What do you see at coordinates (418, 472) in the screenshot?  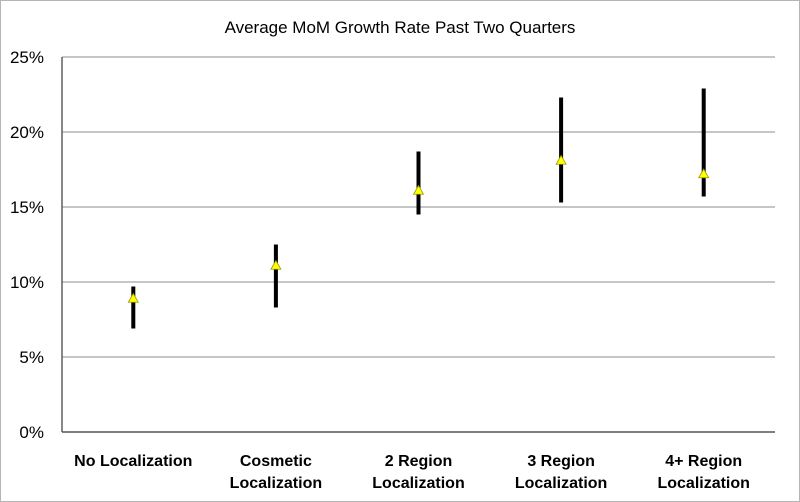 I see `x-tick-label: 2 Region Localization` at bounding box center [418, 472].